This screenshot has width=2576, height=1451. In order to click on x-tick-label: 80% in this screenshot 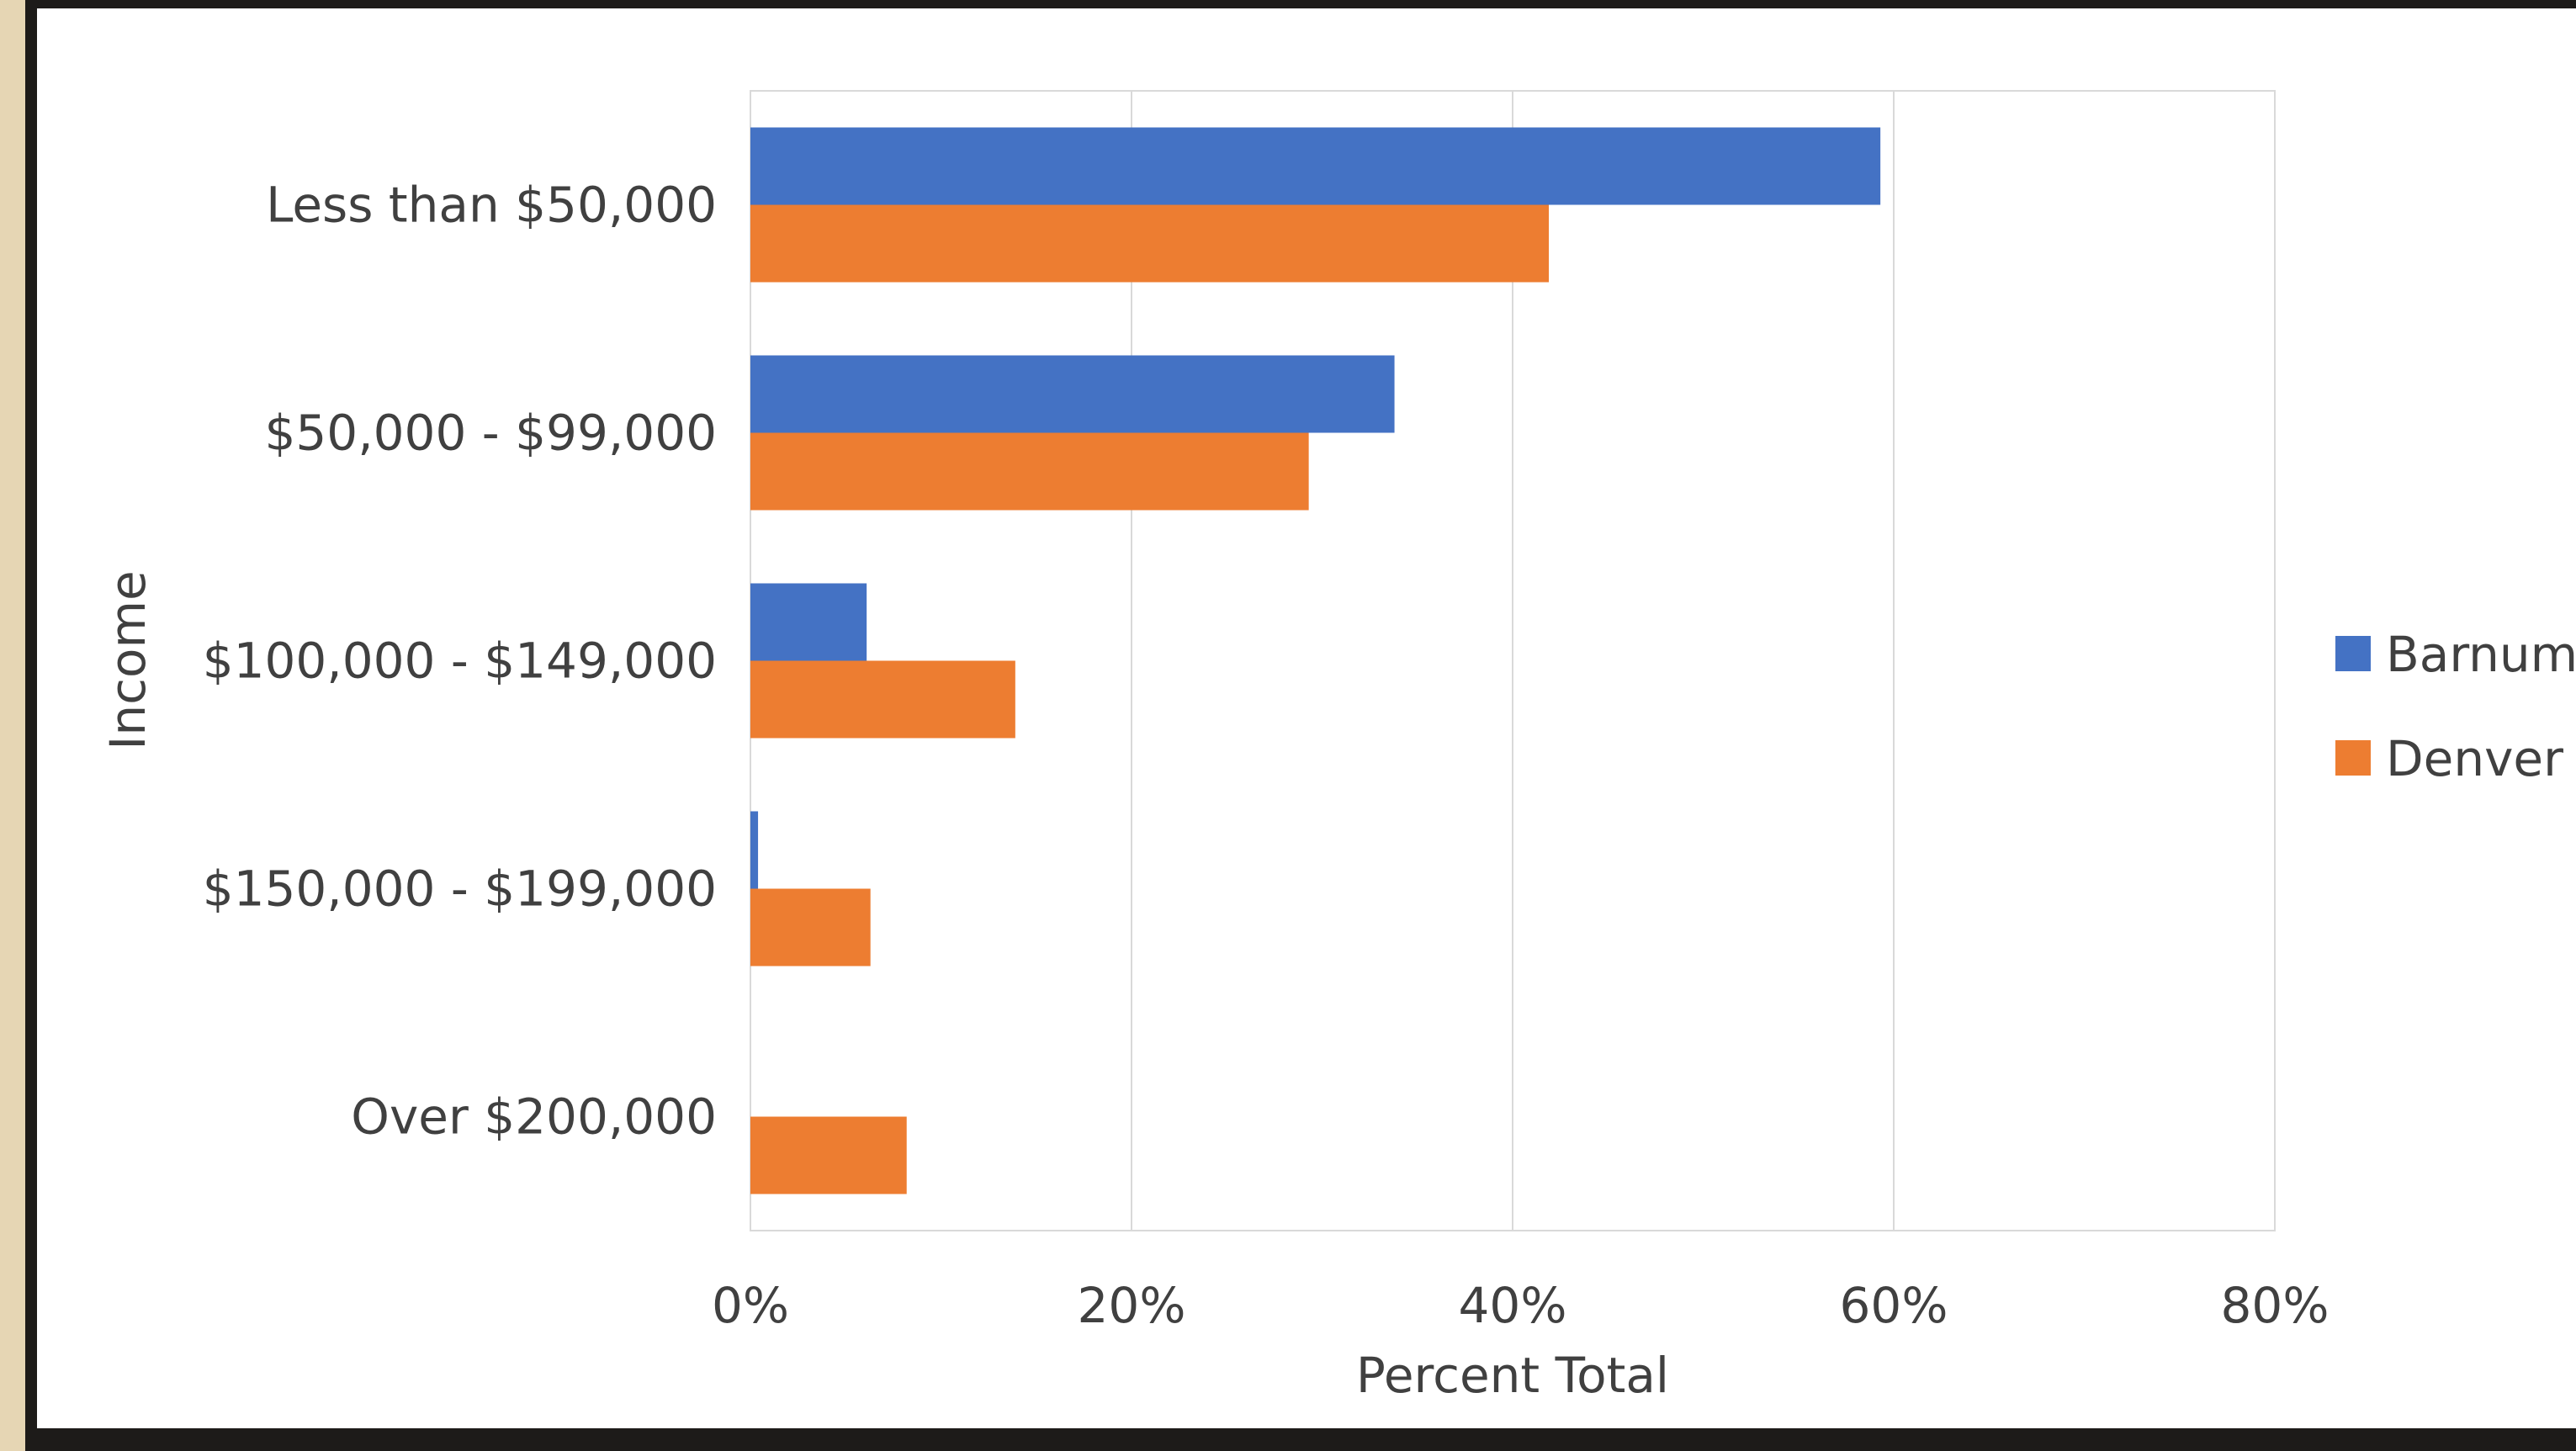, I will do `click(2275, 1305)`.